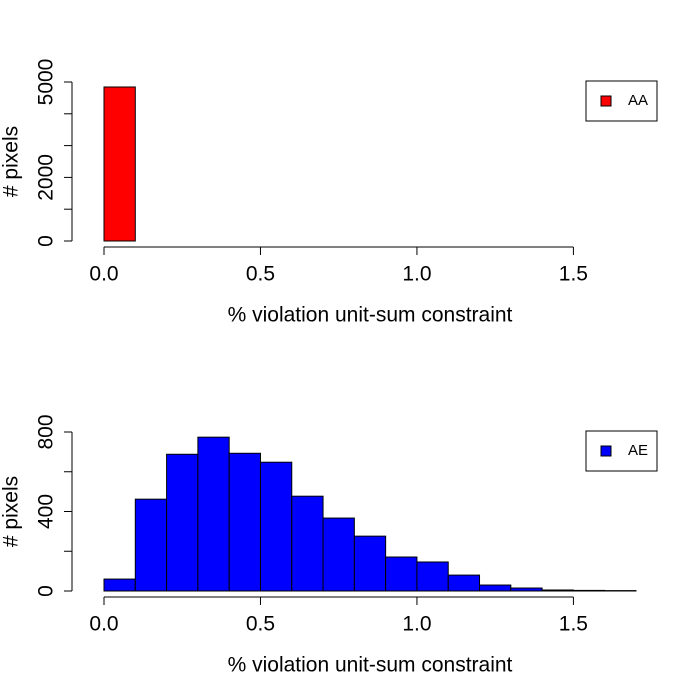 Image resolution: width=699 pixels, height=699 pixels. I want to click on y-tick-label: 2000, so click(46, 177).